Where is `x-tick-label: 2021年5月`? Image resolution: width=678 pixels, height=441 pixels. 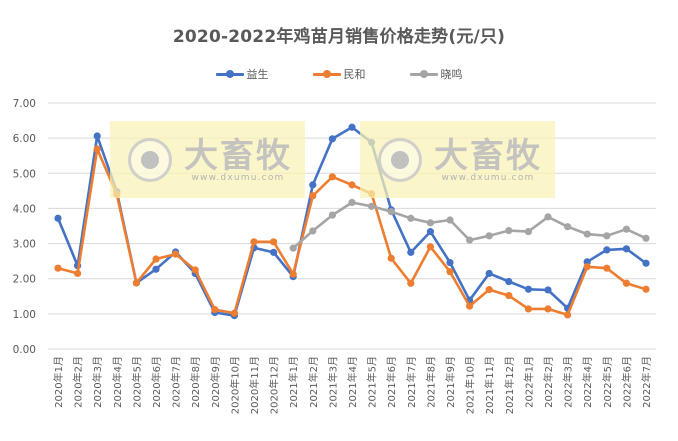
x-tick-label: 2021年5月 is located at coordinates (372, 382).